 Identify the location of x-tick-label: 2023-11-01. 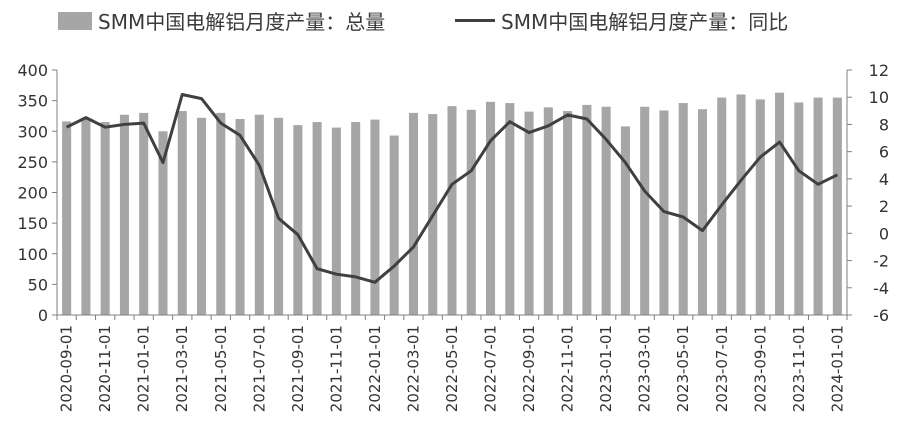
(799, 368).